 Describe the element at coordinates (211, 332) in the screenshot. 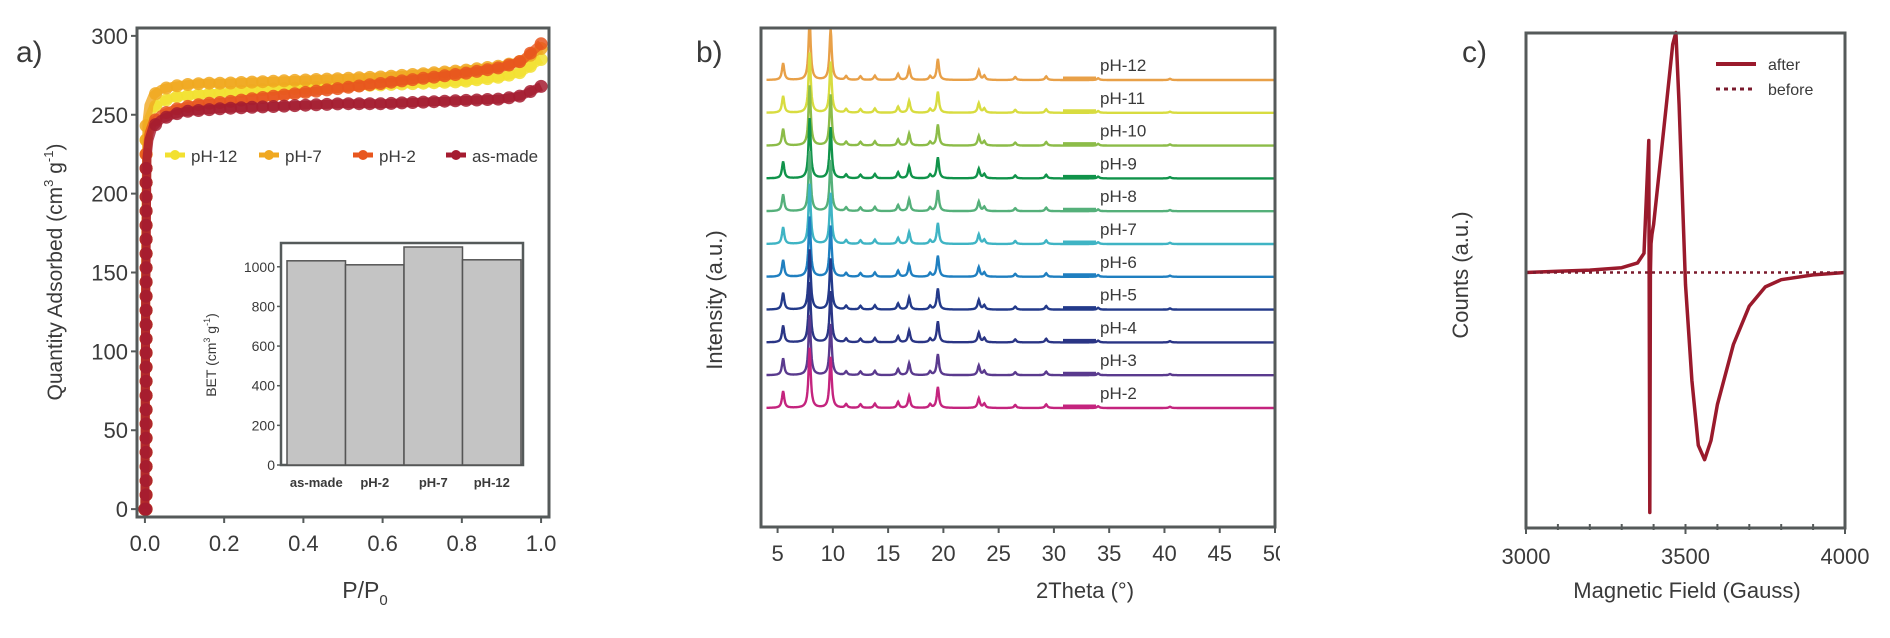

I see `label-part: g` at that location.